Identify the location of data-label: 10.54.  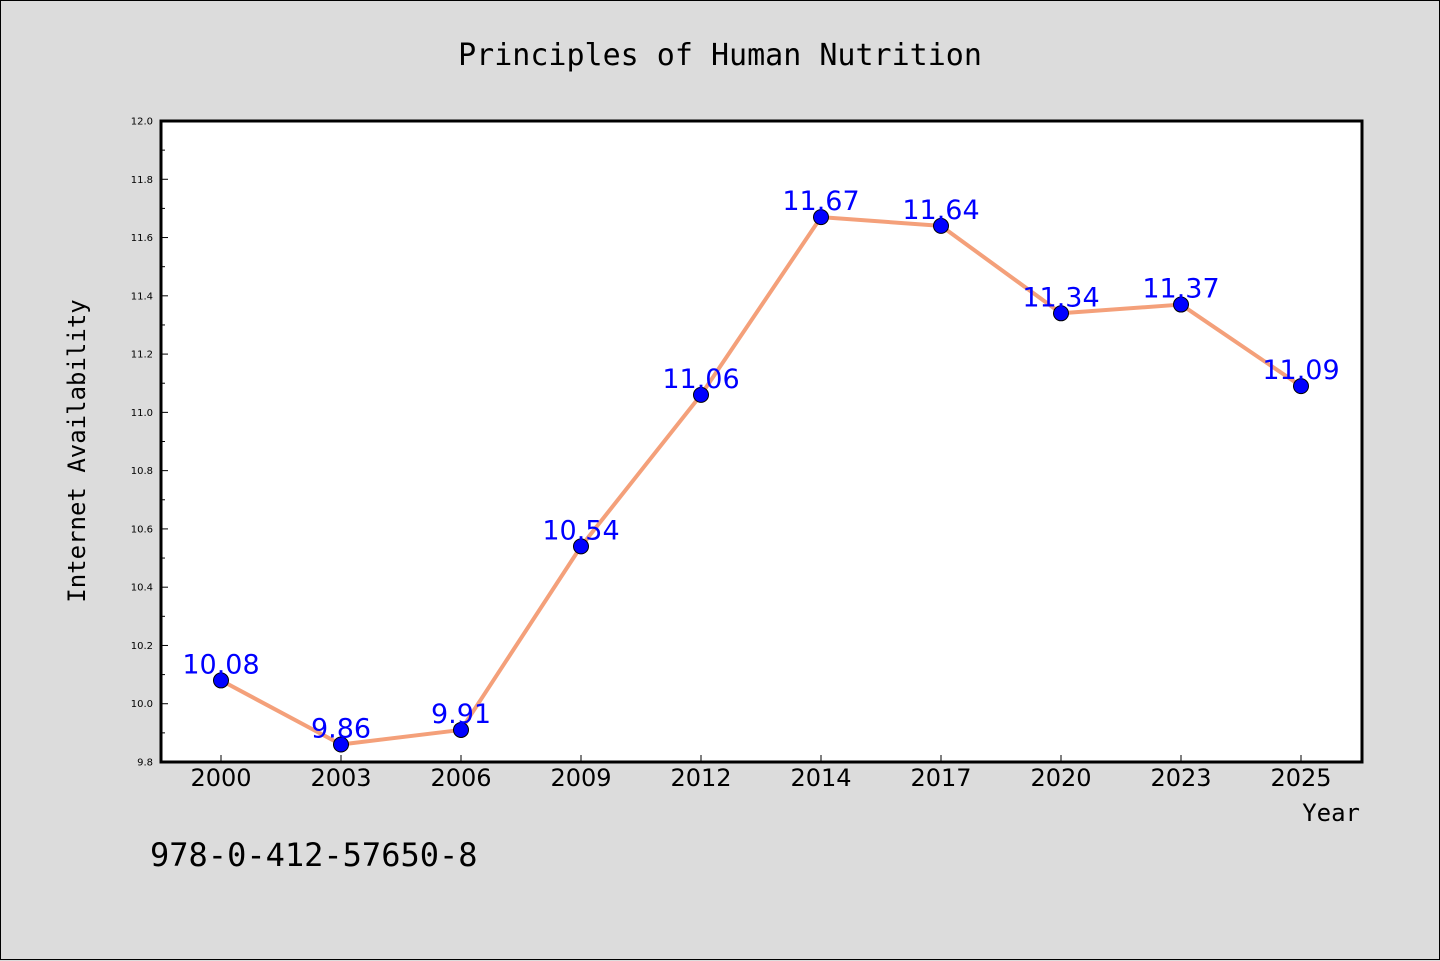
(580, 530).